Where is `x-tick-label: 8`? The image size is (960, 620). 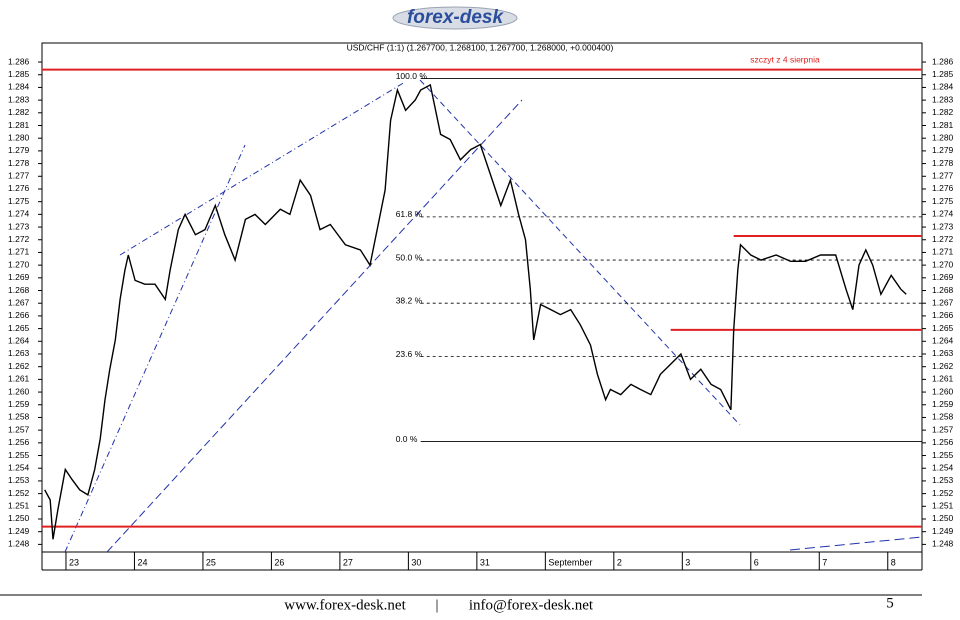
x-tick-label: 8 is located at coordinates (893, 562).